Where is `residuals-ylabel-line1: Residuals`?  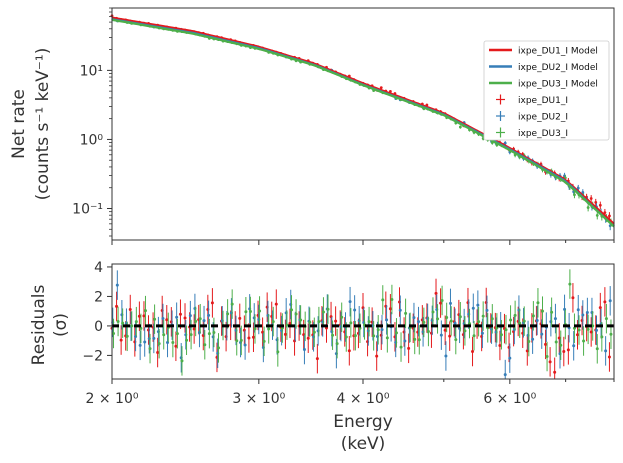
residuals-ylabel-line1: Residuals is located at coordinates (39, 325).